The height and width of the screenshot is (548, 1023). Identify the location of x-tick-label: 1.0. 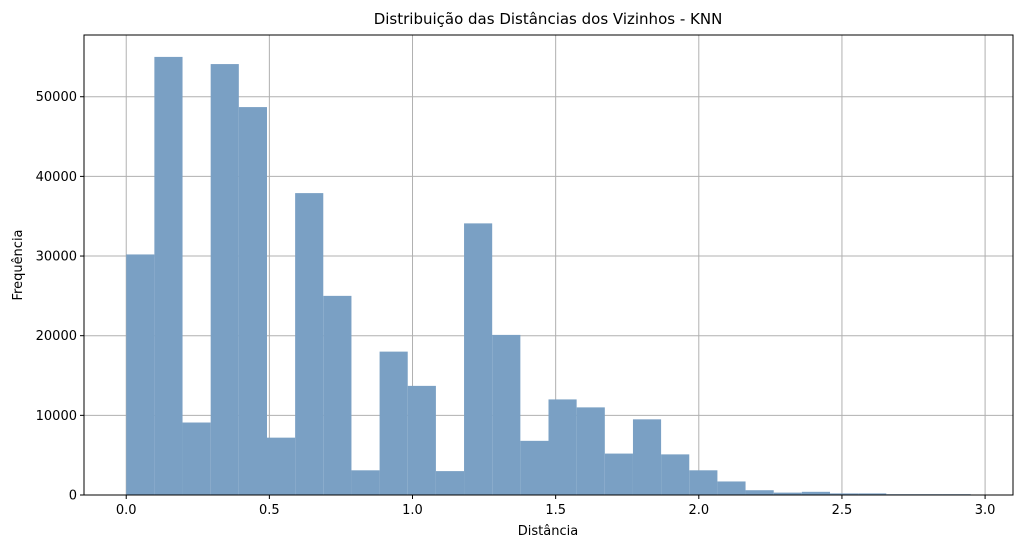
(412, 510).